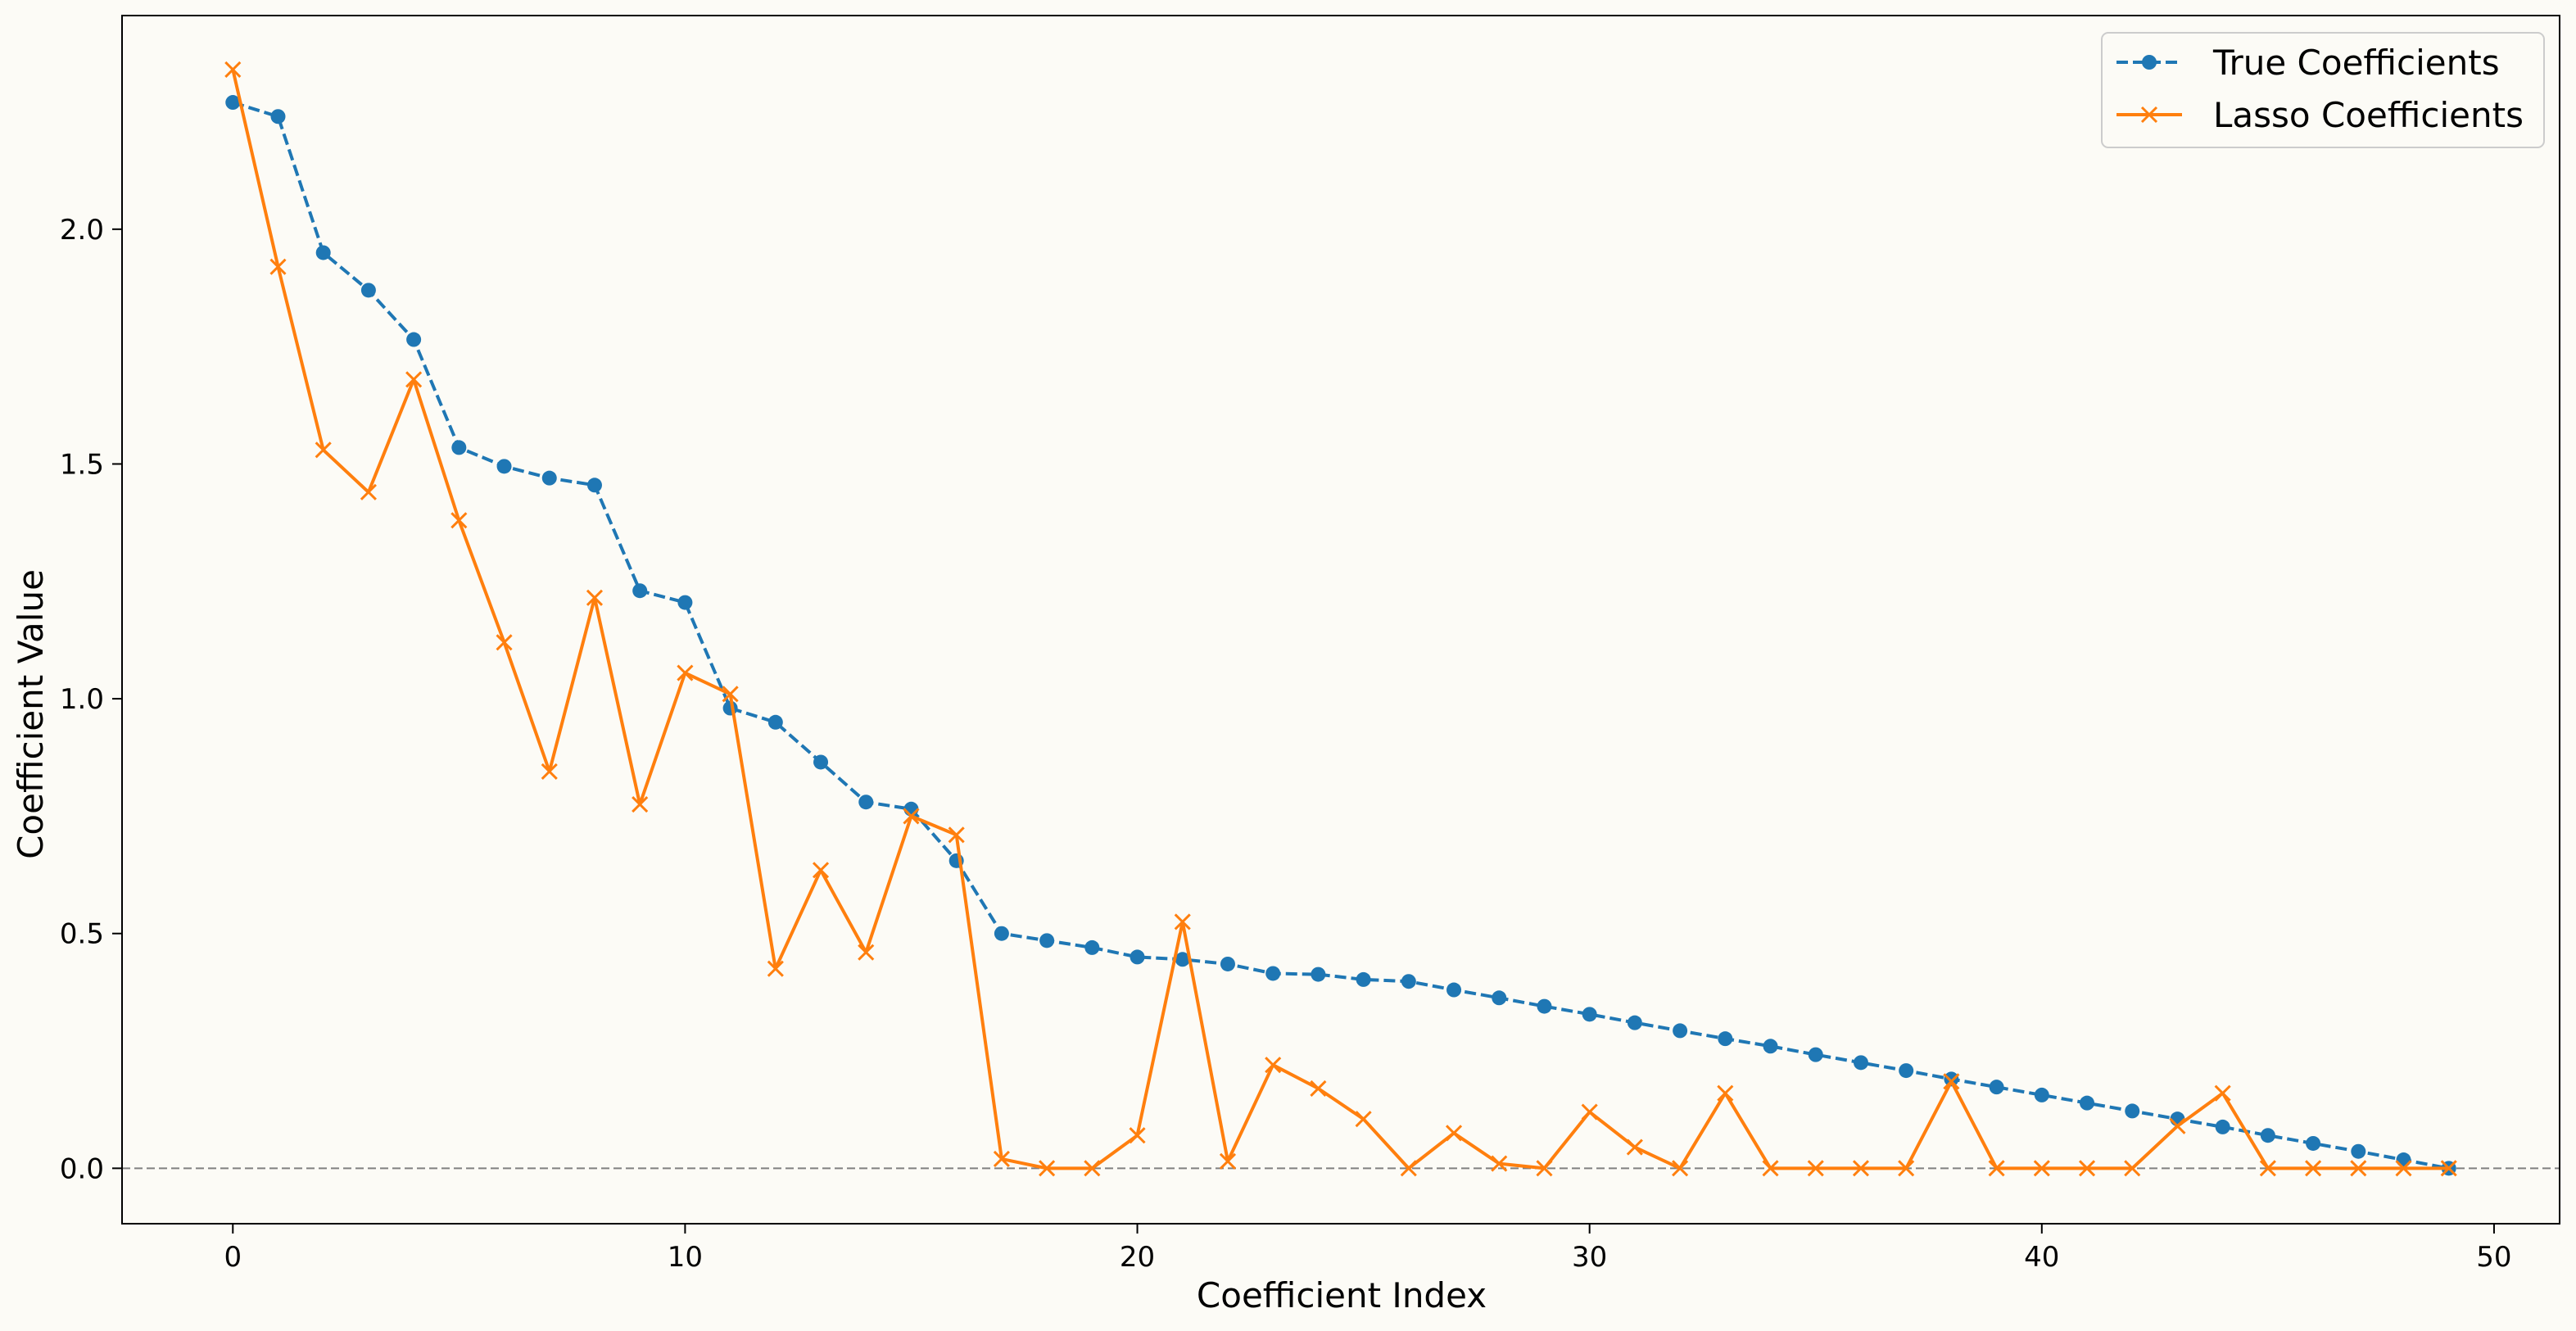  I want to click on y-tick-label: 1.0, so click(82, 699).